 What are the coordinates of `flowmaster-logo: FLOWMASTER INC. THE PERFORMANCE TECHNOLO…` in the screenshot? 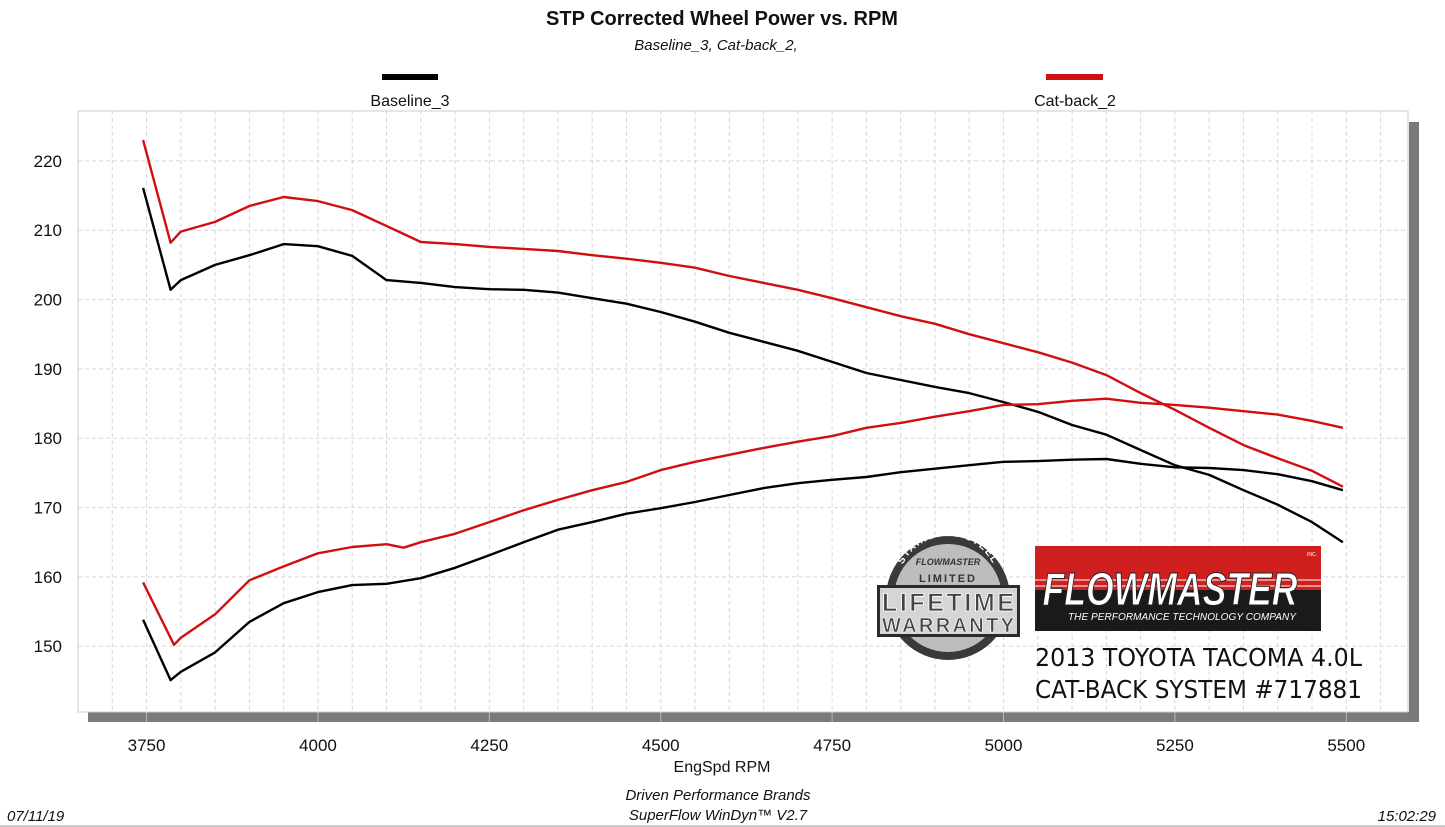 It's located at (1178, 588).